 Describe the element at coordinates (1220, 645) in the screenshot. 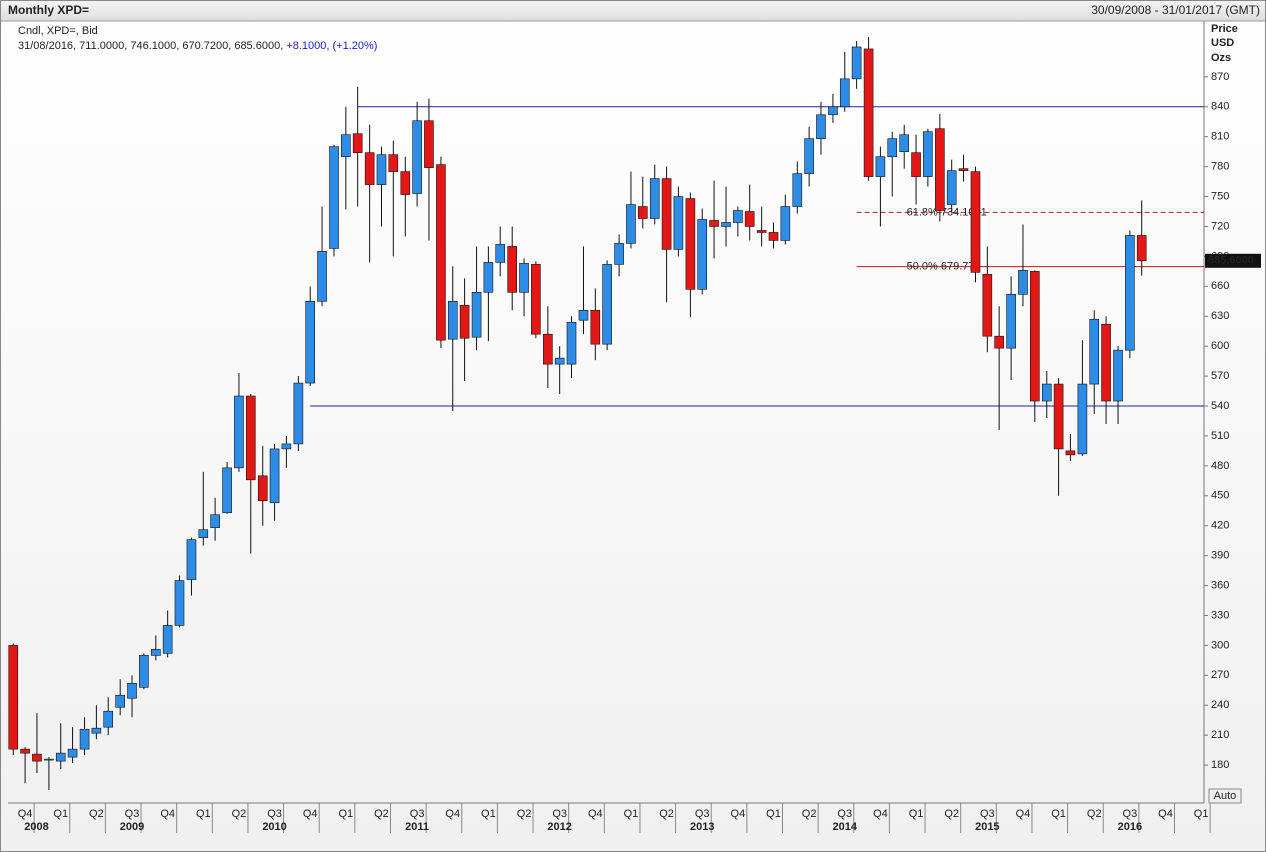

I see `y-tick-label: 300` at that location.